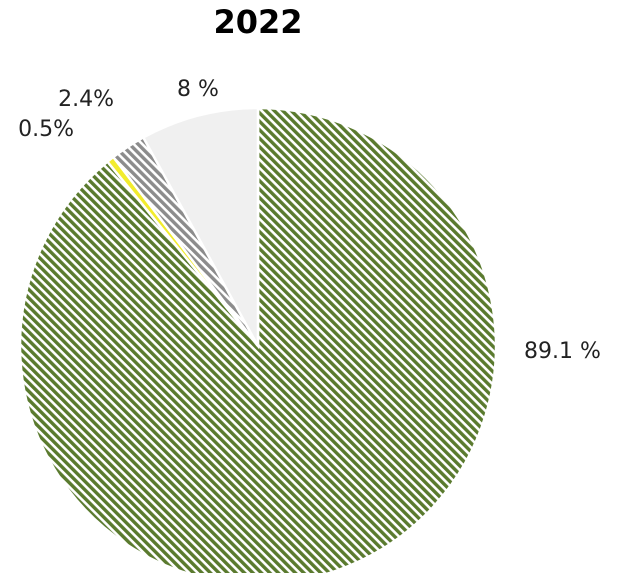  I want to click on data-label-yellow: 0.5%, so click(46, 129).